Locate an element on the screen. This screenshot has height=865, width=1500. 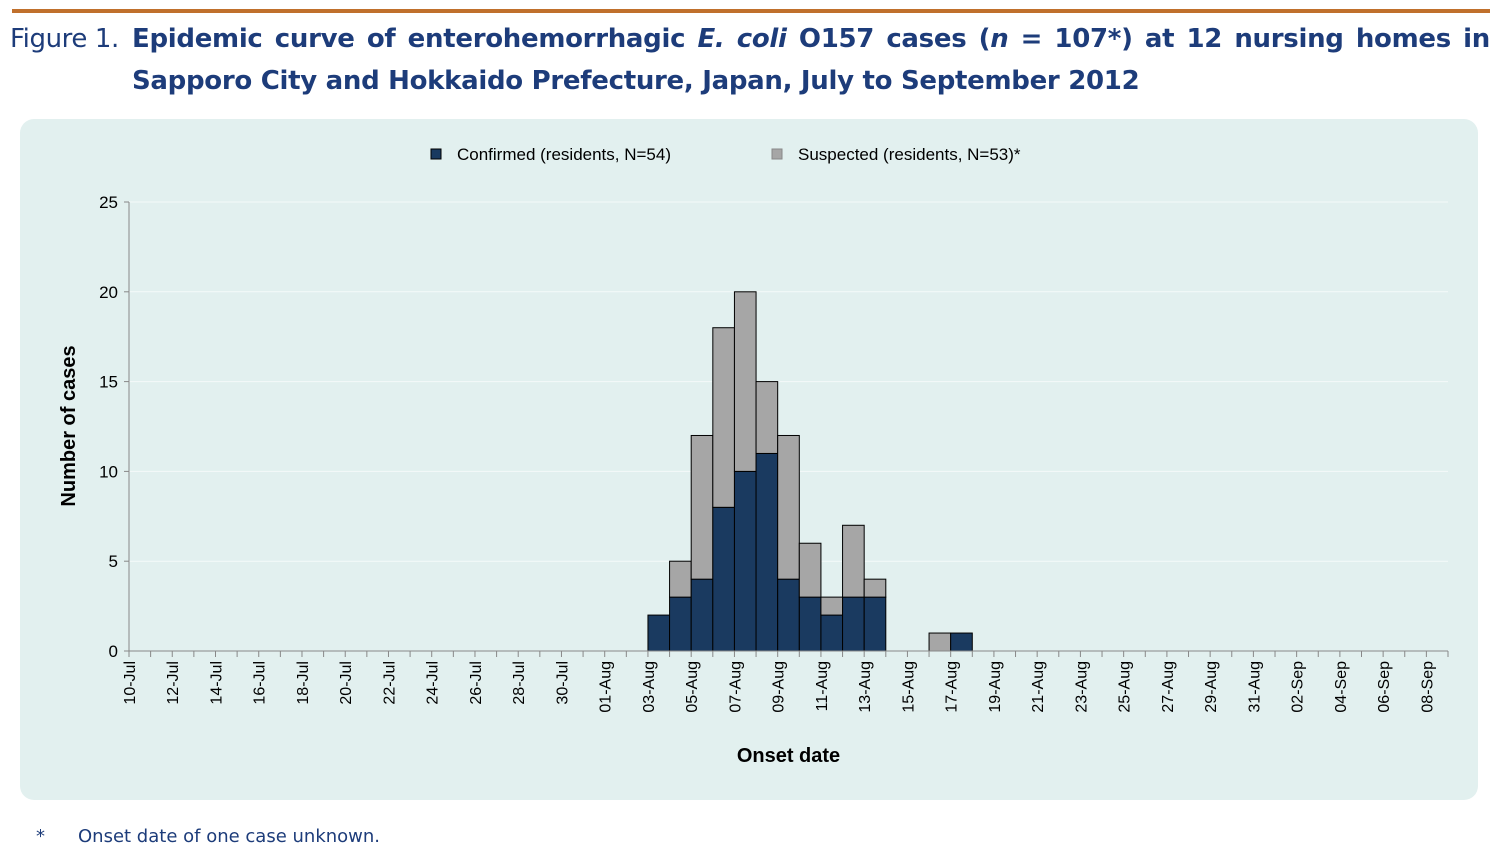
x-tick-label: 14-Jul is located at coordinates (216, 683).